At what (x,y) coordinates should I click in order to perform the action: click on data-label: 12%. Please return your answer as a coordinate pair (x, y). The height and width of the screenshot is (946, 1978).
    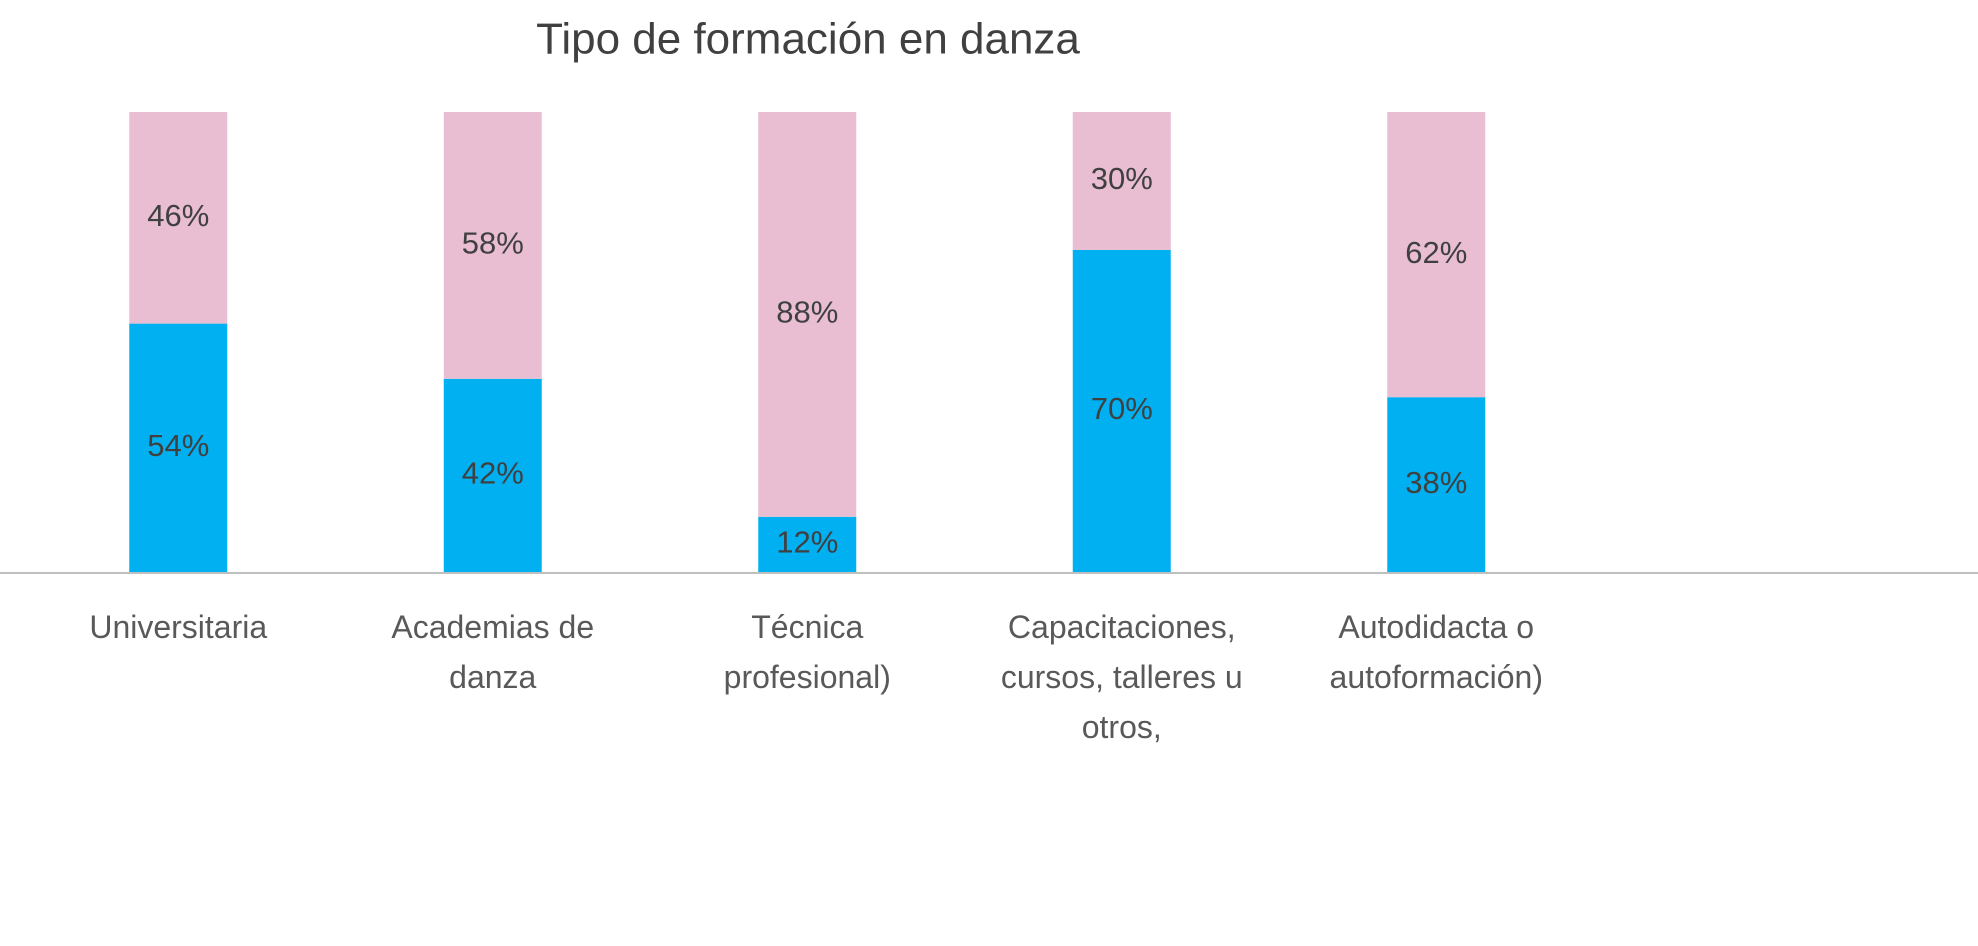
    Looking at the image, I should click on (807, 542).